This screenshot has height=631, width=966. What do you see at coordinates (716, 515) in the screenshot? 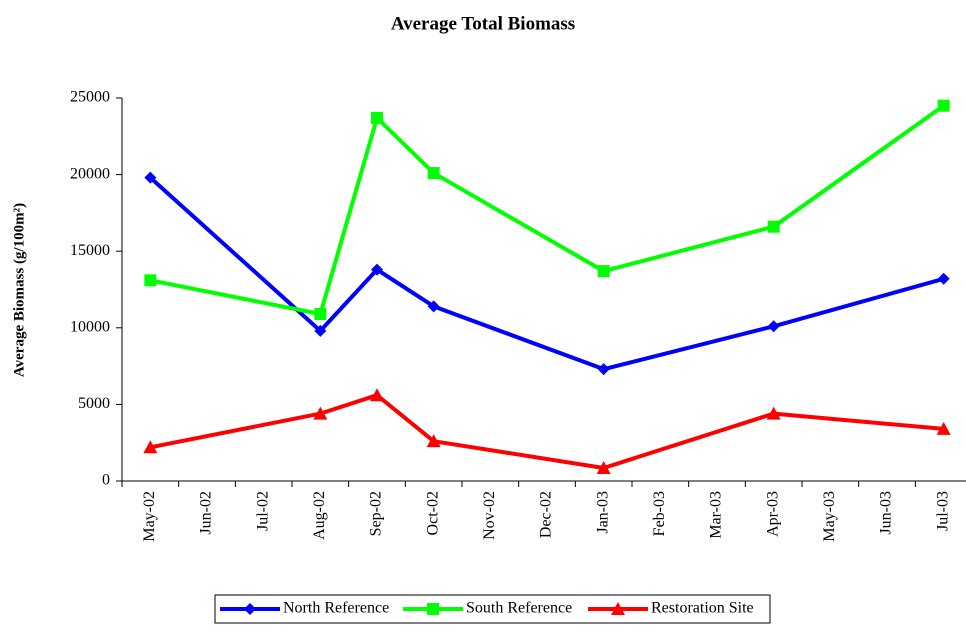
I see `x-tick-label: Mar-03` at bounding box center [716, 515].